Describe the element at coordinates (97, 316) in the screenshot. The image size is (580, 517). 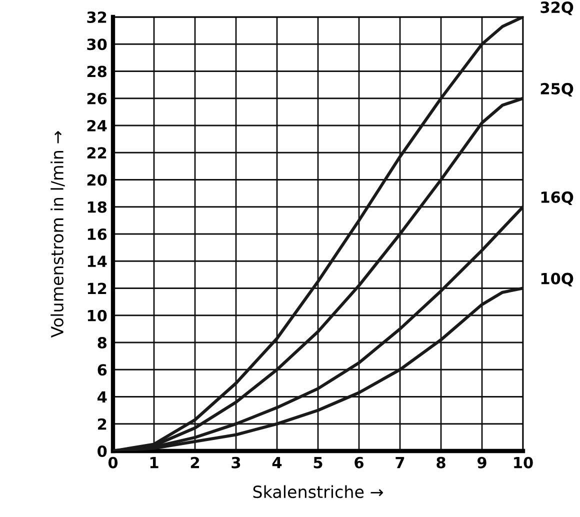
I see `y-tick-label: 10` at that location.